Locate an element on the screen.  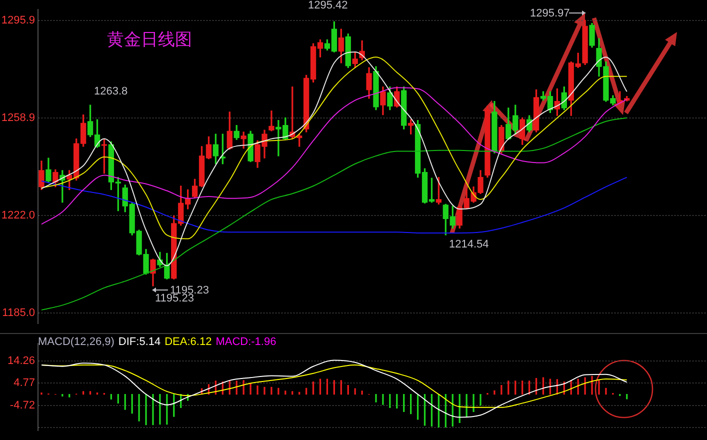
annotation: 1263.8 is located at coordinates (111, 92).